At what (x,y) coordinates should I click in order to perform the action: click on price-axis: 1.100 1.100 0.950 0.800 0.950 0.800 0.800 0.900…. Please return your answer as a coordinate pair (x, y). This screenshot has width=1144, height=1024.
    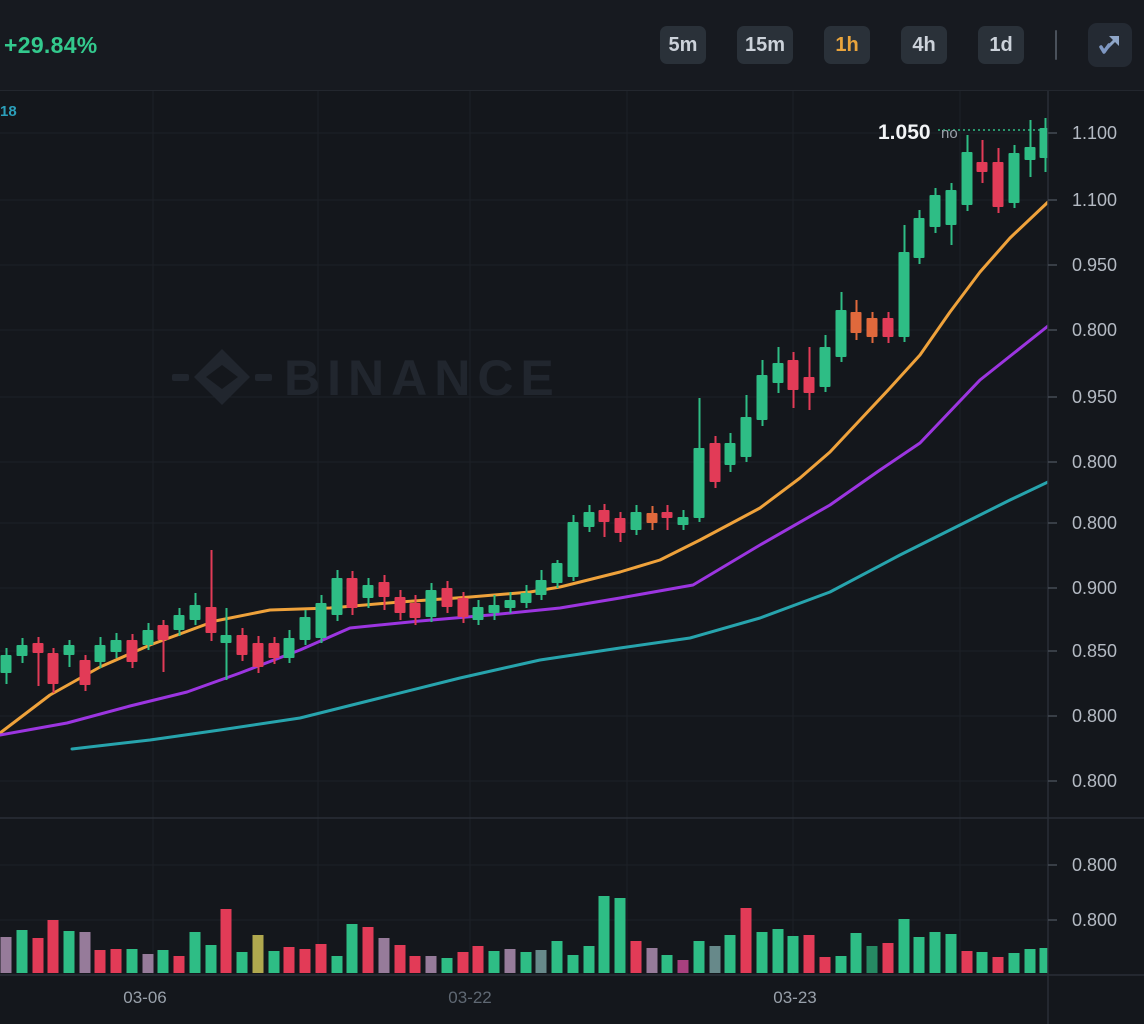
    Looking at the image, I should click on (1082, 526).